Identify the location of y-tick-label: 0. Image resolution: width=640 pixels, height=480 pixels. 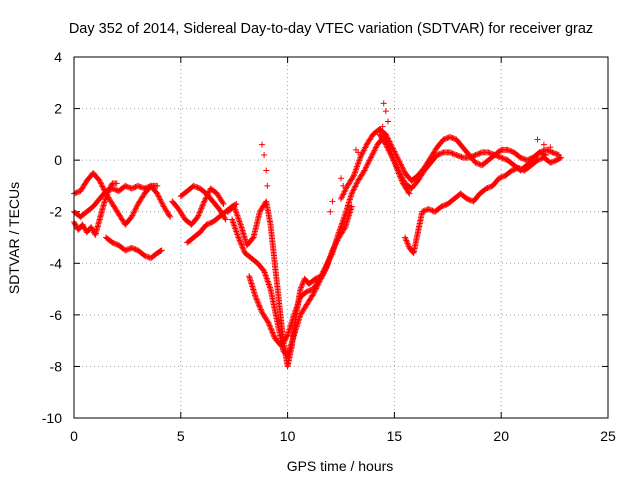
(58, 160).